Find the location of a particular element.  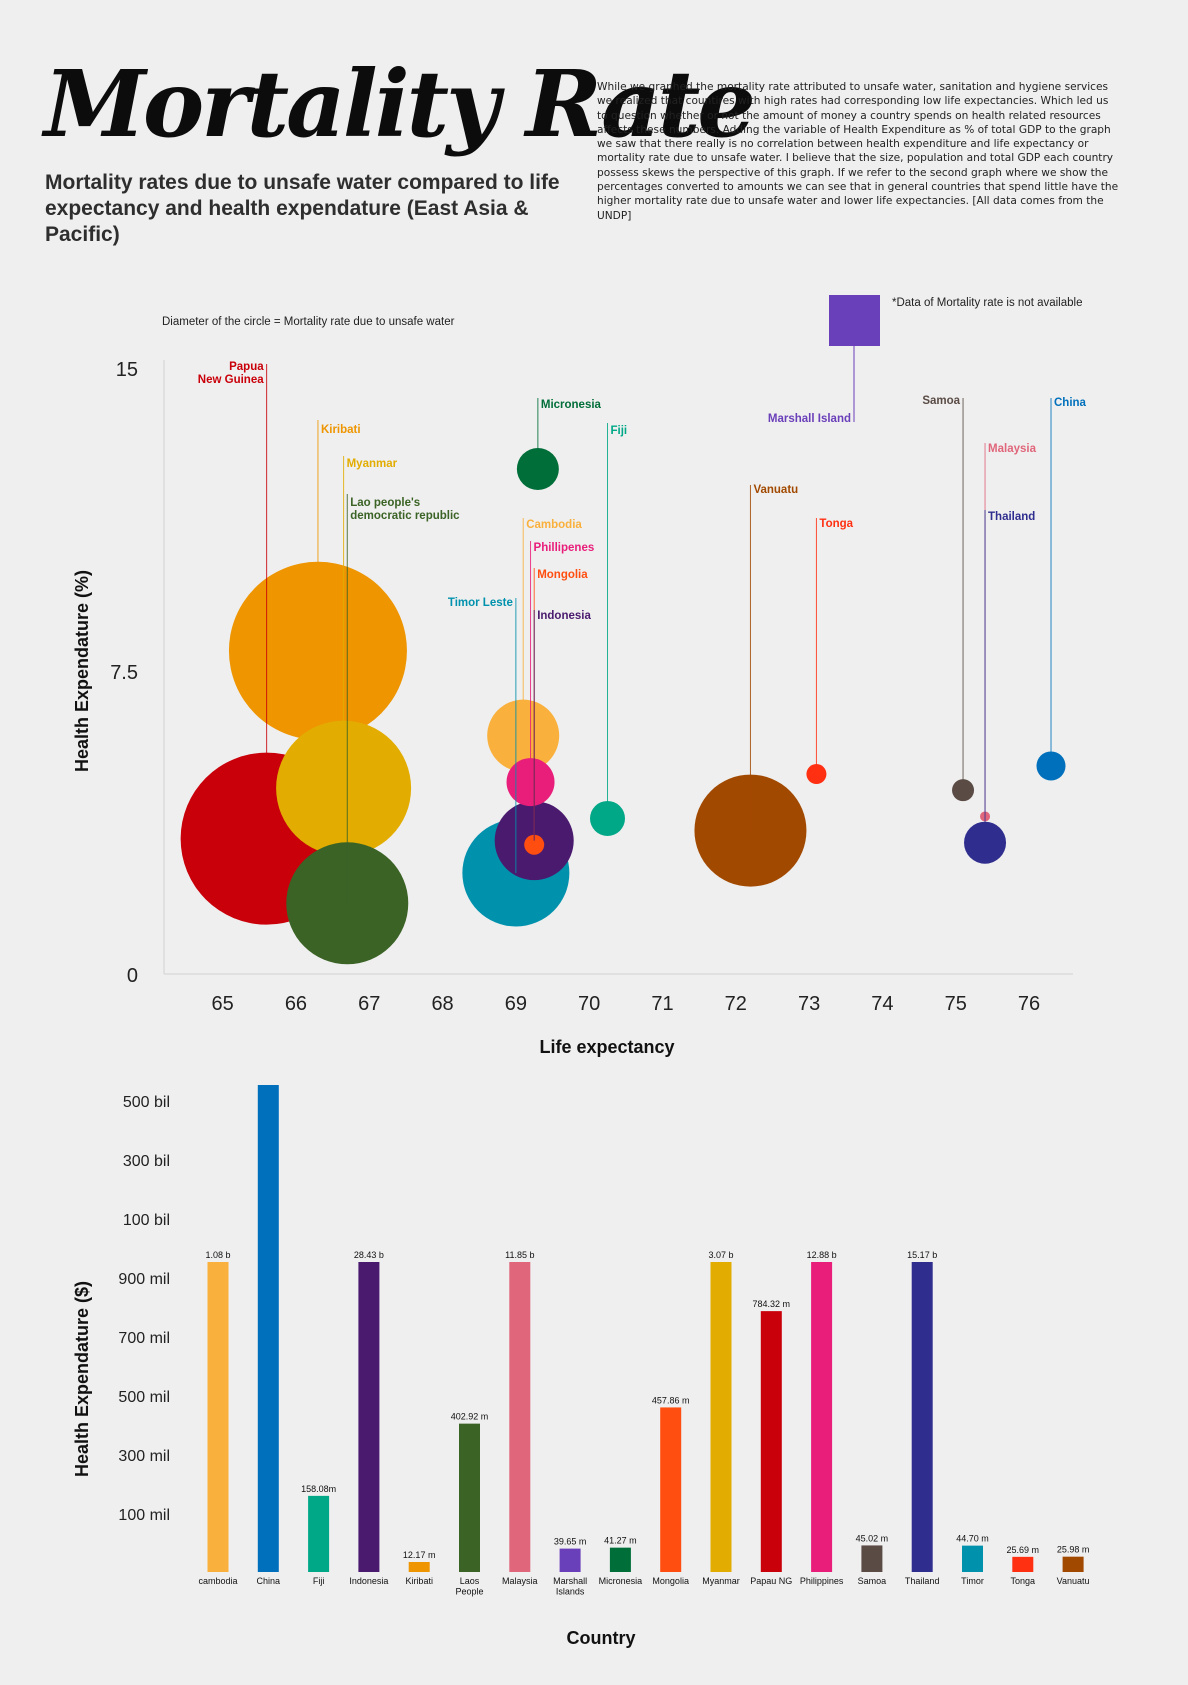

bar-value-label: 12.17 m is located at coordinates (419, 1555).